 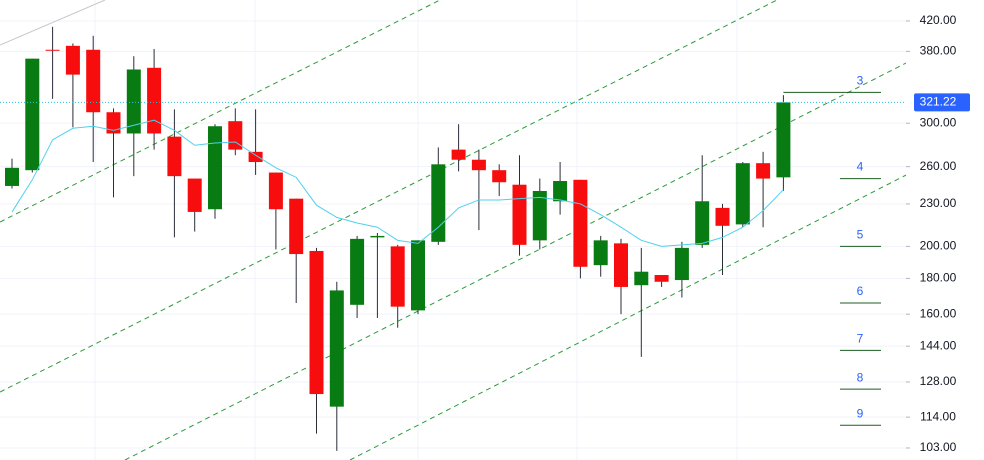 What do you see at coordinates (938, 122) in the screenshot?
I see `y-tick-label: 300.00` at bounding box center [938, 122].